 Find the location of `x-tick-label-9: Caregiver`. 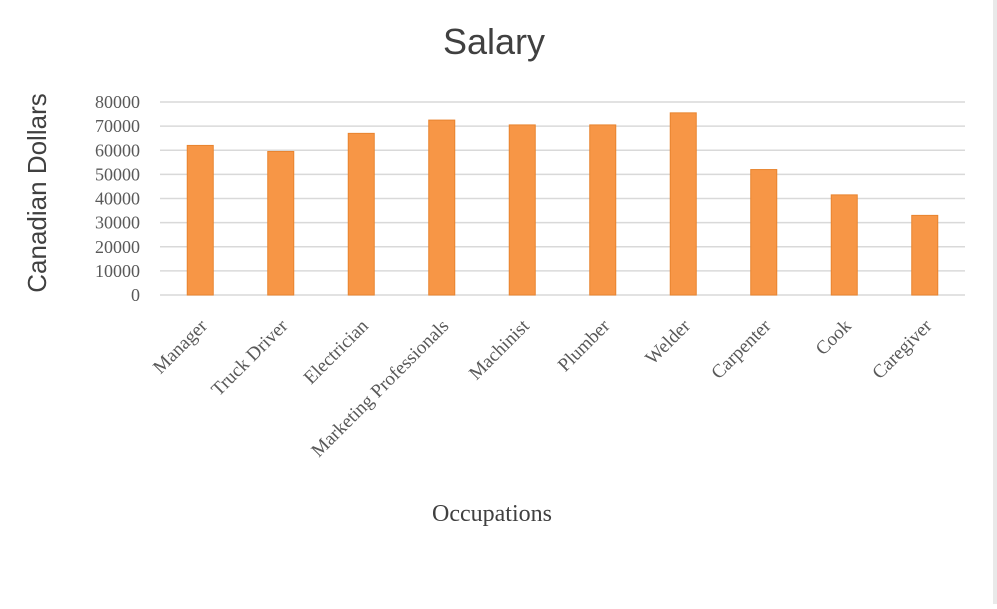

x-tick-label-9: Caregiver is located at coordinates (902, 349).